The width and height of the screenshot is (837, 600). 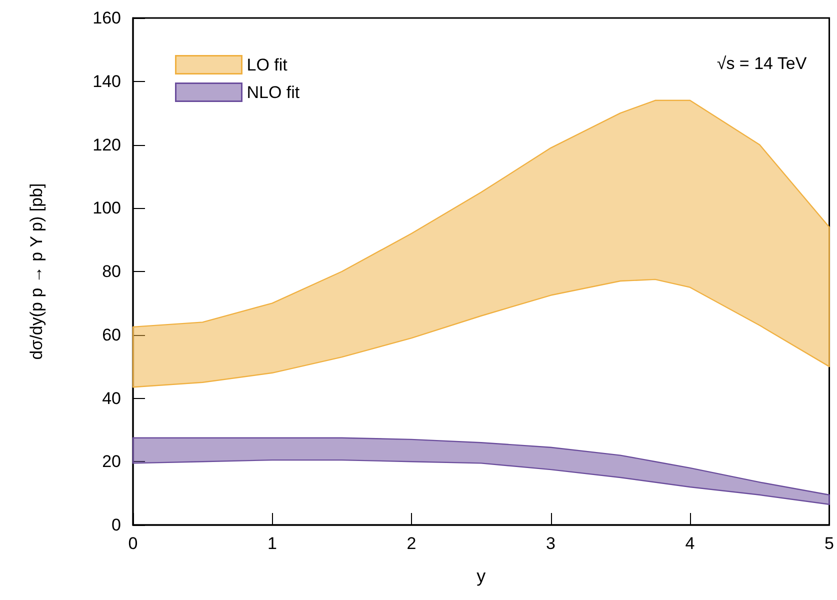 I want to click on annotation: √s = 14 TeV, so click(x=762, y=63).